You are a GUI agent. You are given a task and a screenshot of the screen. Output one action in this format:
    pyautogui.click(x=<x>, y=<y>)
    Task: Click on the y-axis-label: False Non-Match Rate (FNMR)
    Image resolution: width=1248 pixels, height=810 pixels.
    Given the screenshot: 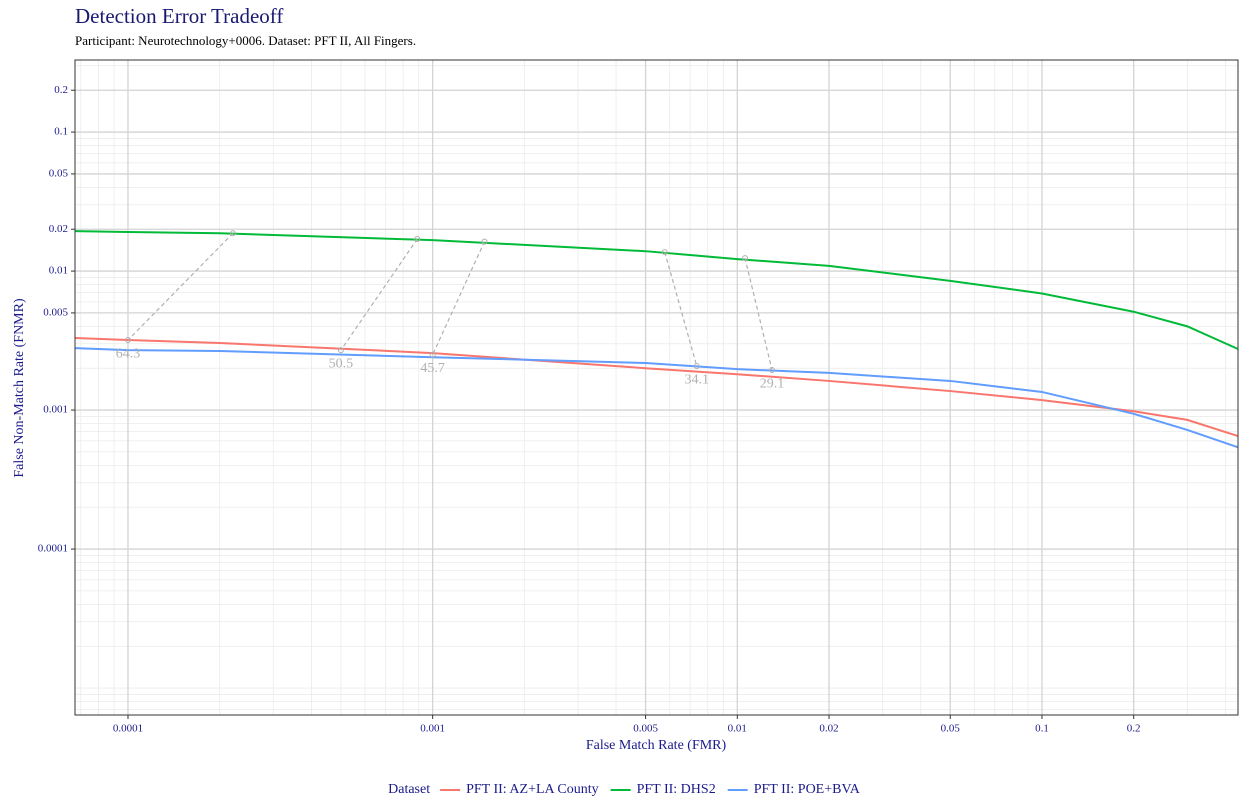 What is the action you would take?
    pyautogui.click(x=19, y=388)
    